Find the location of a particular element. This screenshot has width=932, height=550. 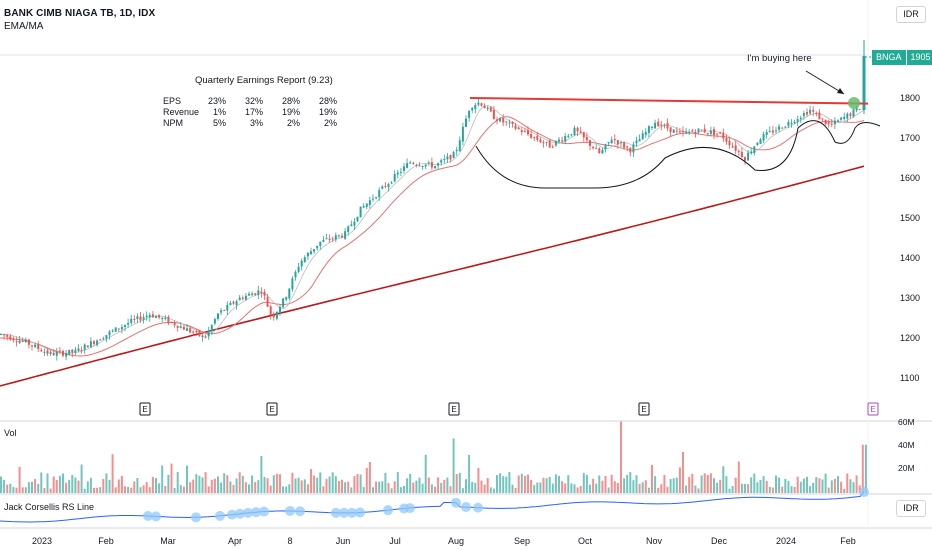

earnings-marker is located at coordinates (272, 409).